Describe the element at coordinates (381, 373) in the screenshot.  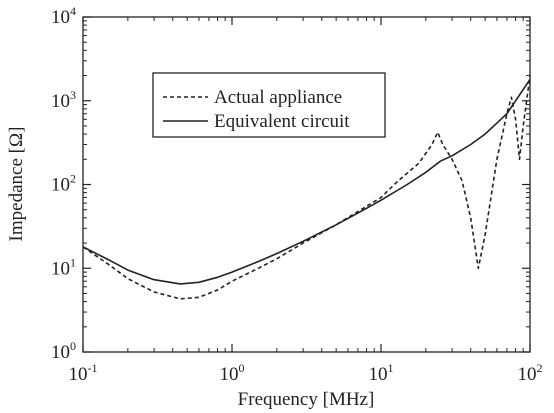
I see `x-tick-label: 10¹` at that location.